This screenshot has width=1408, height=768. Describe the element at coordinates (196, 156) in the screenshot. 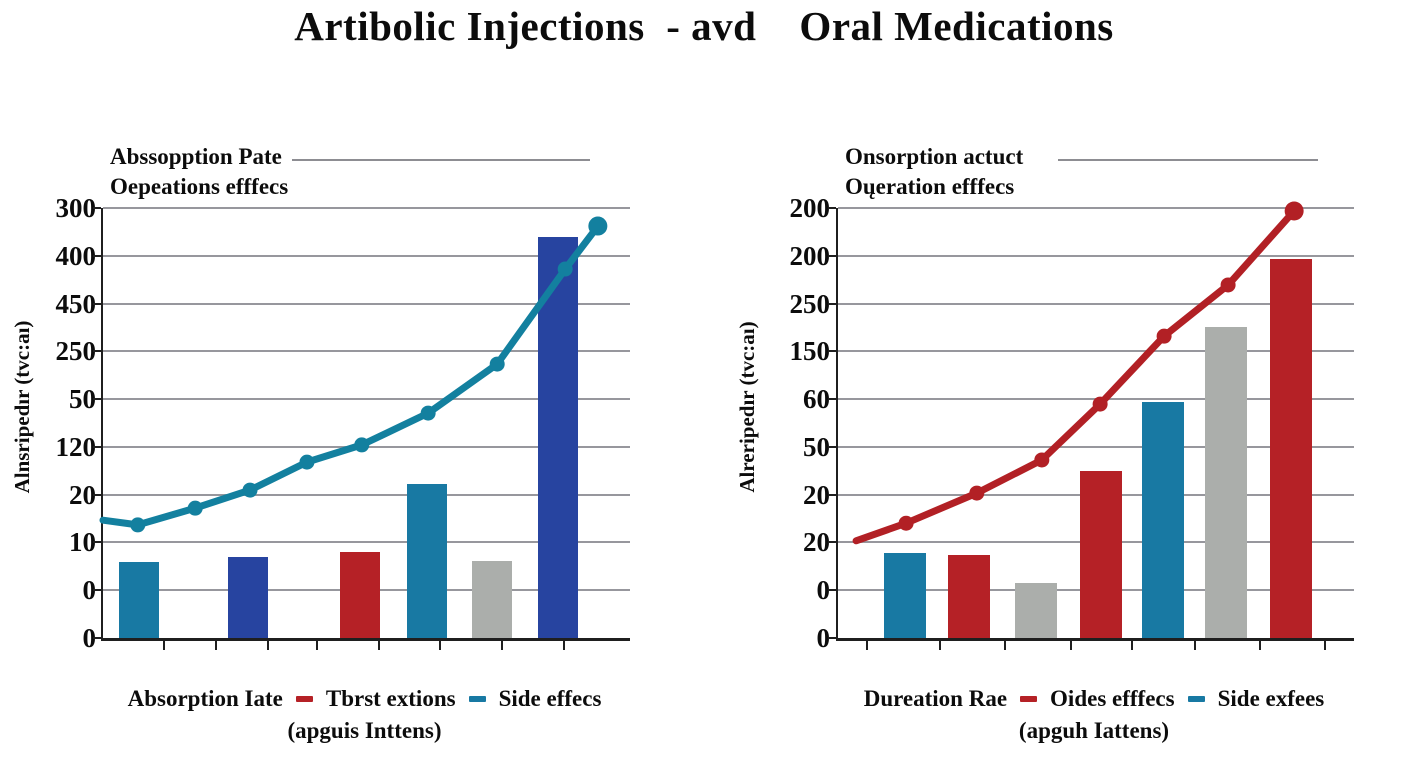

I see `subtitle-line-1: Abssopption Pate` at that location.